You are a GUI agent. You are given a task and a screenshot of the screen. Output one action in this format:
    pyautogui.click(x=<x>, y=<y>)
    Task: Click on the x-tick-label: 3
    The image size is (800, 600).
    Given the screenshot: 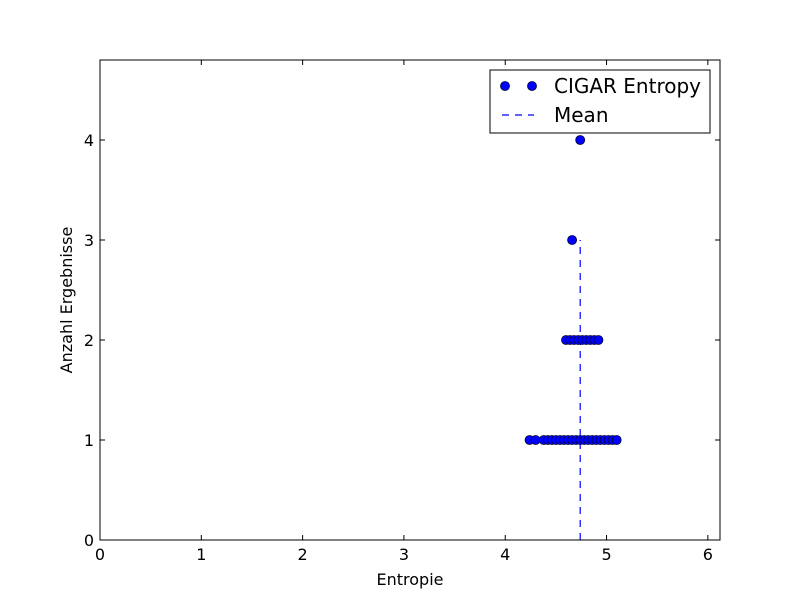 What is the action you would take?
    pyautogui.click(x=404, y=554)
    